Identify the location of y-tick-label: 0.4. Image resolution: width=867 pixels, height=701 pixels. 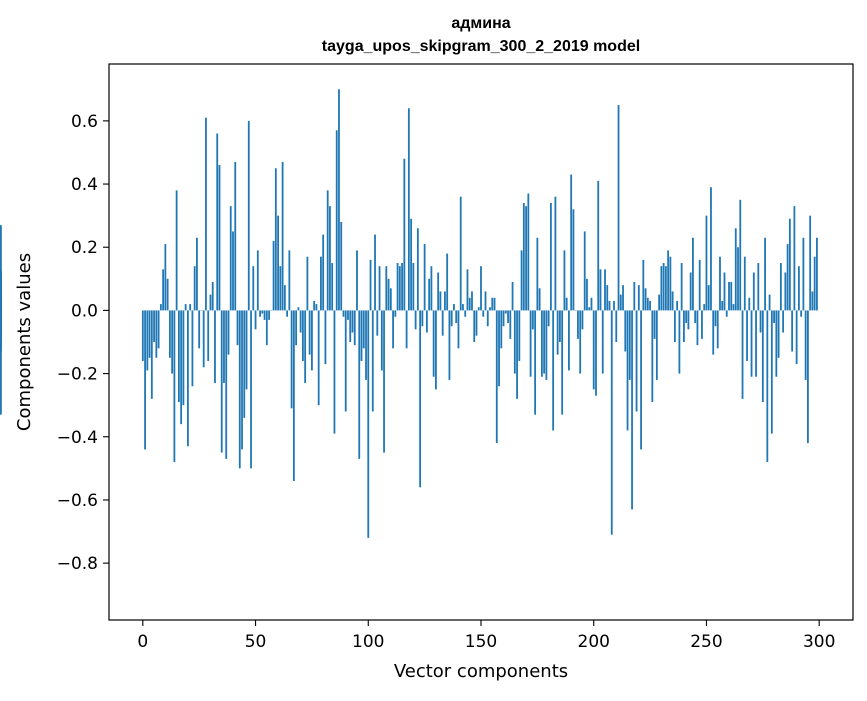
(84, 185).